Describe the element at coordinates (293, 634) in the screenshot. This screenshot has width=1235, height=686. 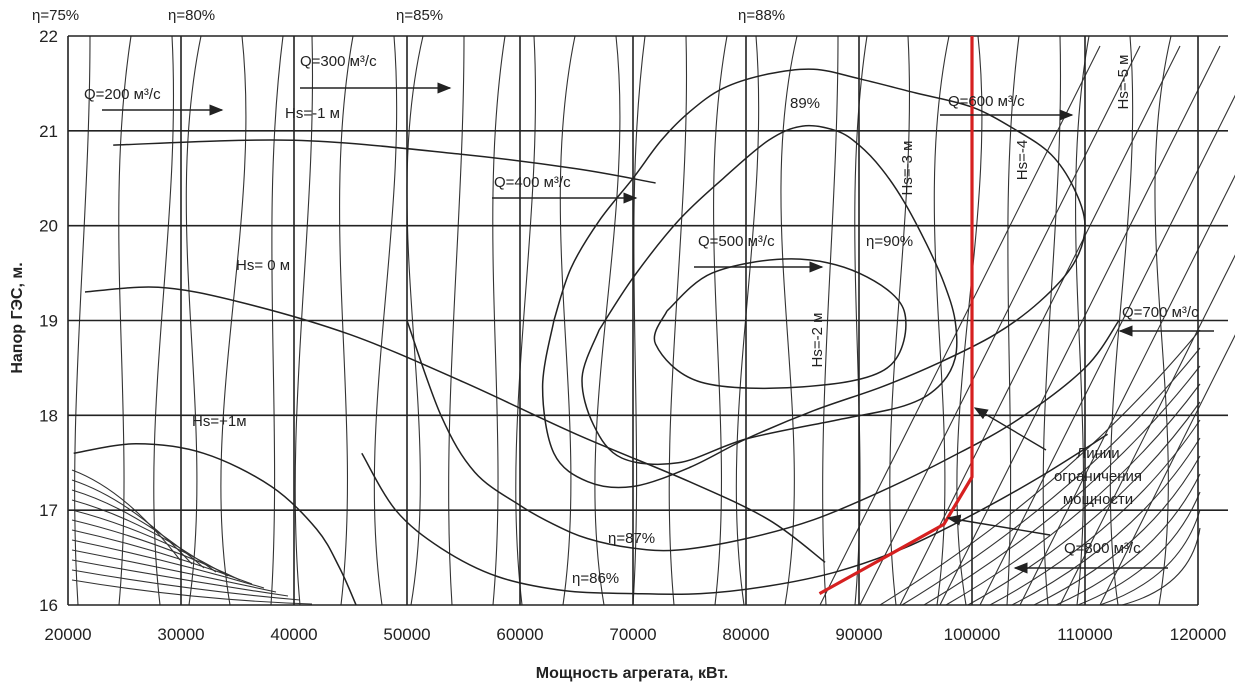
I see `x-tick-label: 40000` at that location.